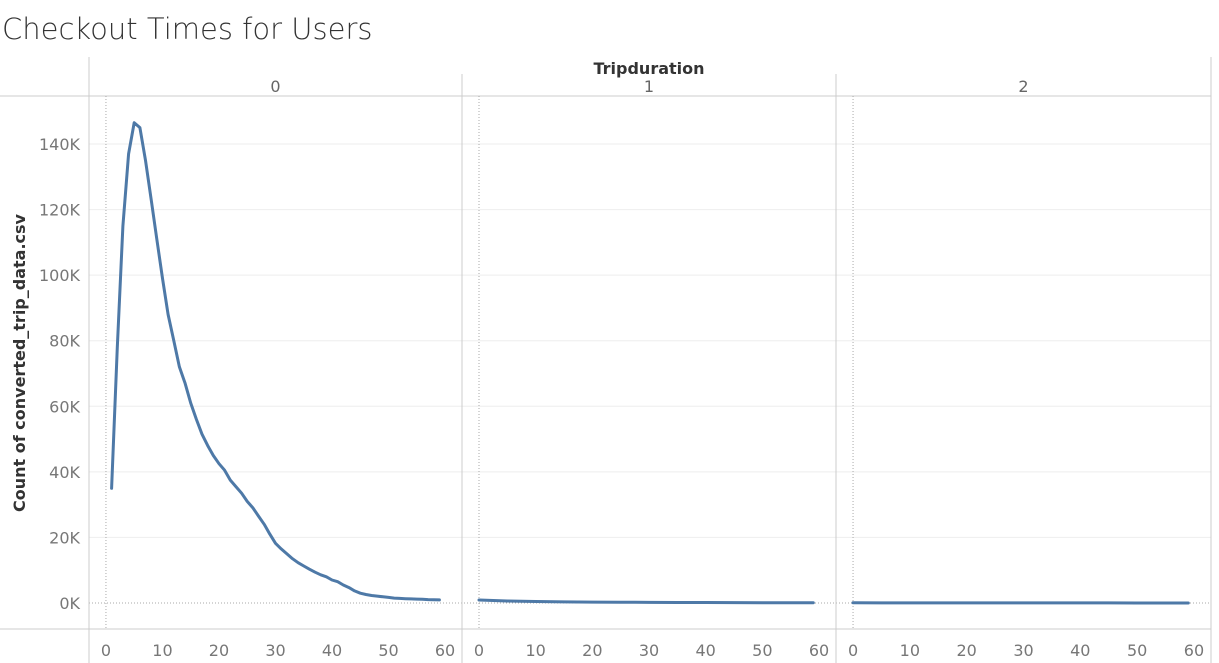 This screenshot has width=1219, height=663. I want to click on y-tick-label: 80K, so click(64, 341).